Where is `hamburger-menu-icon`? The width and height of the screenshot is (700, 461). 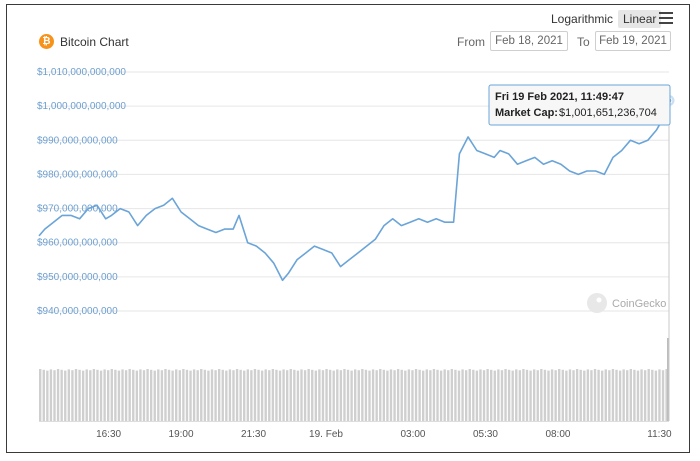 hamburger-menu-icon is located at coordinates (666, 18).